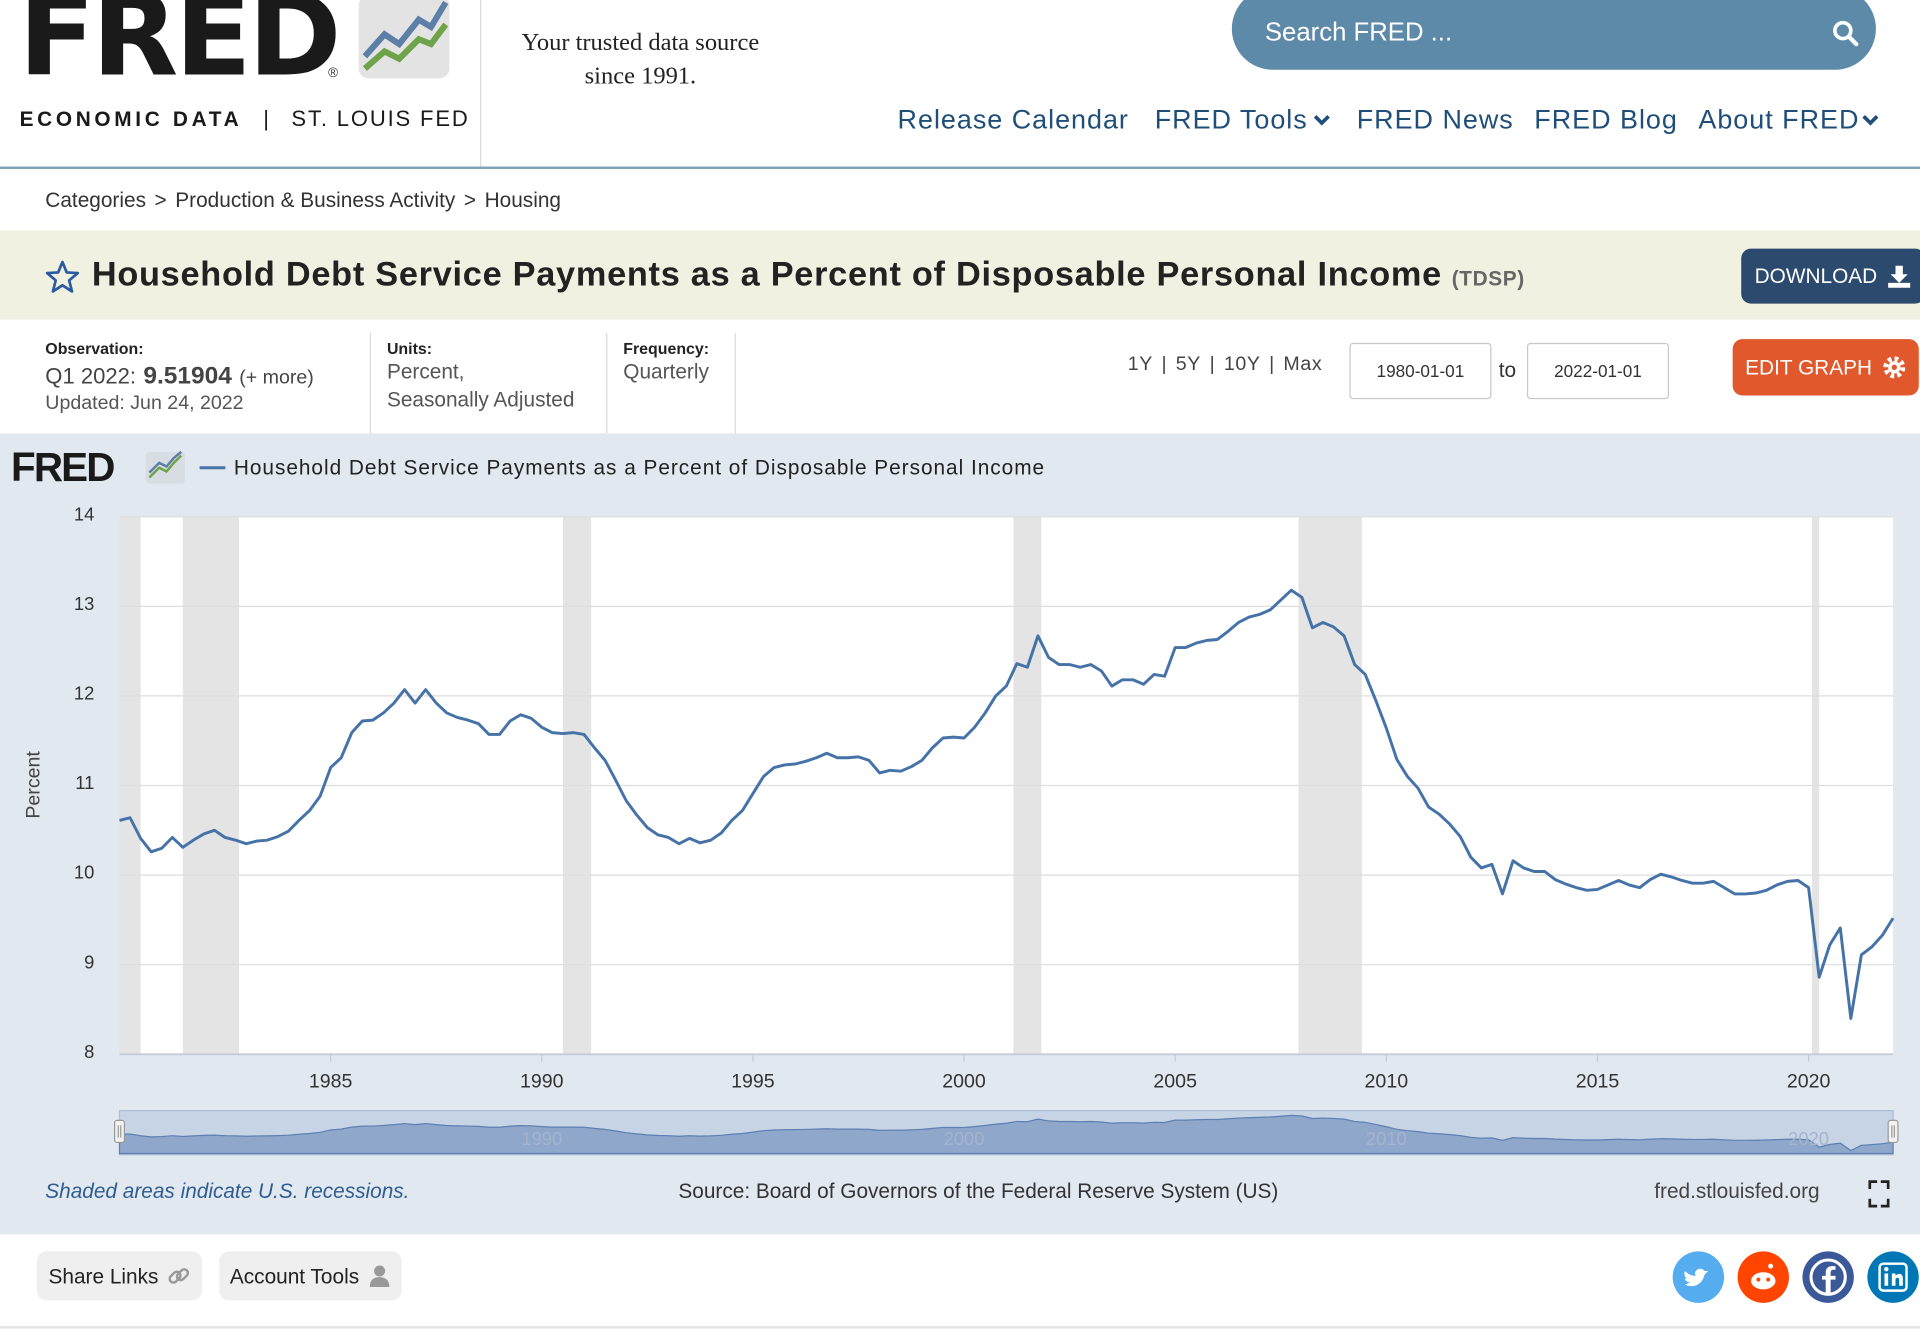 This screenshot has width=1920, height=1341. What do you see at coordinates (84, 782) in the screenshot?
I see `y-tick-label: 11` at bounding box center [84, 782].